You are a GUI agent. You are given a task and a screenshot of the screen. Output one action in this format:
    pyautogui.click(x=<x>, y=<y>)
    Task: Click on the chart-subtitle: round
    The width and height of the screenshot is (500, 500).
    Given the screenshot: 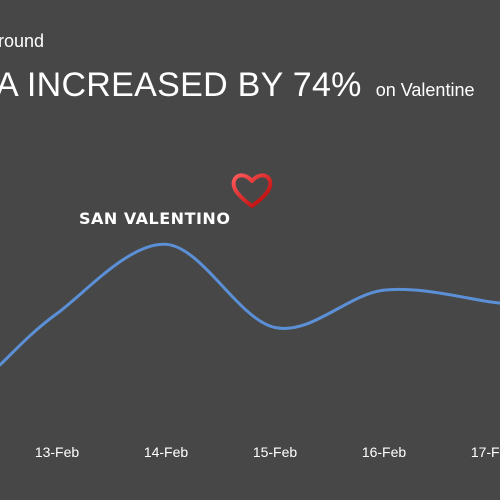 What is the action you would take?
    pyautogui.click(x=22, y=41)
    